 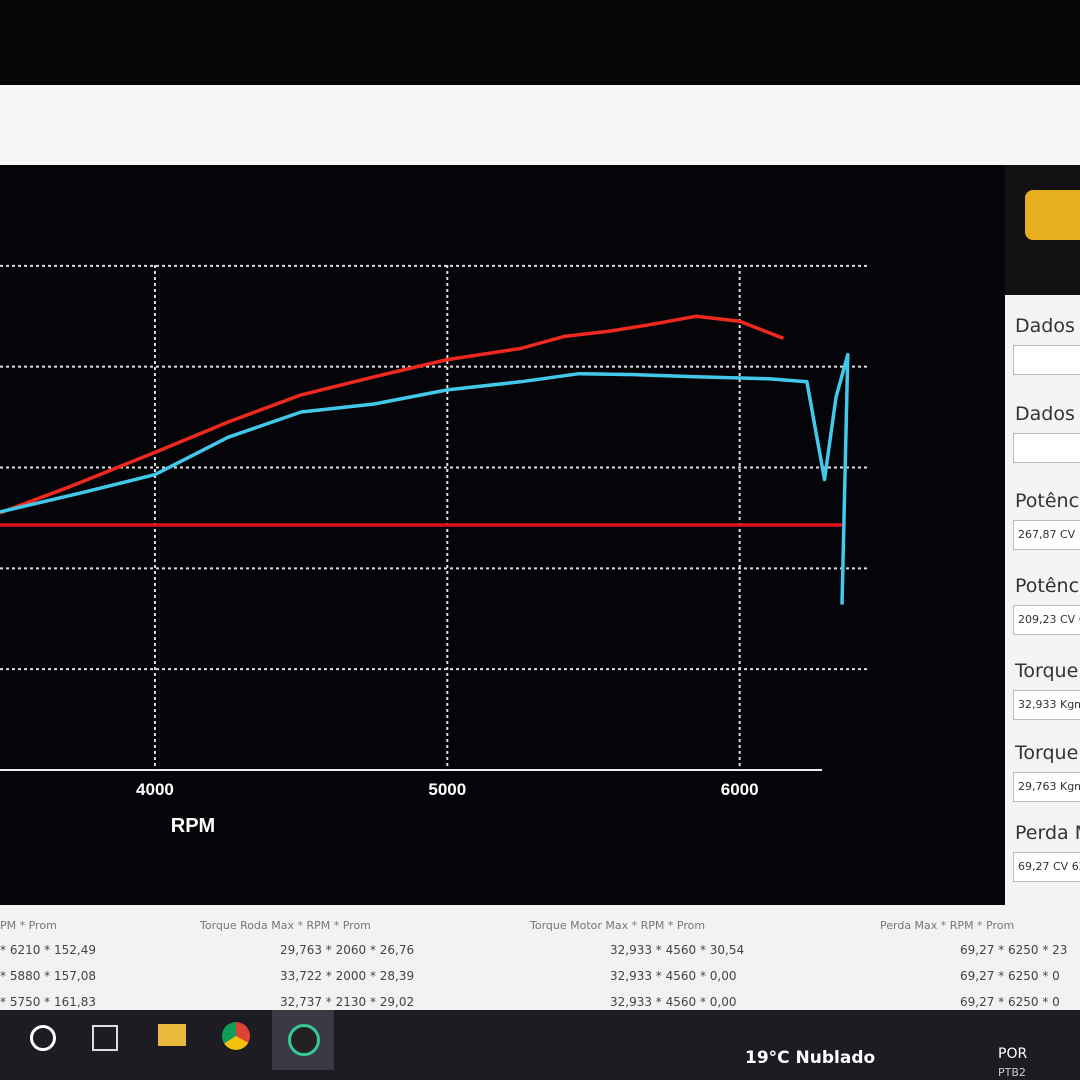 What do you see at coordinates (1047, 586) in the screenshot?
I see `field-label: Potência` at bounding box center [1047, 586].